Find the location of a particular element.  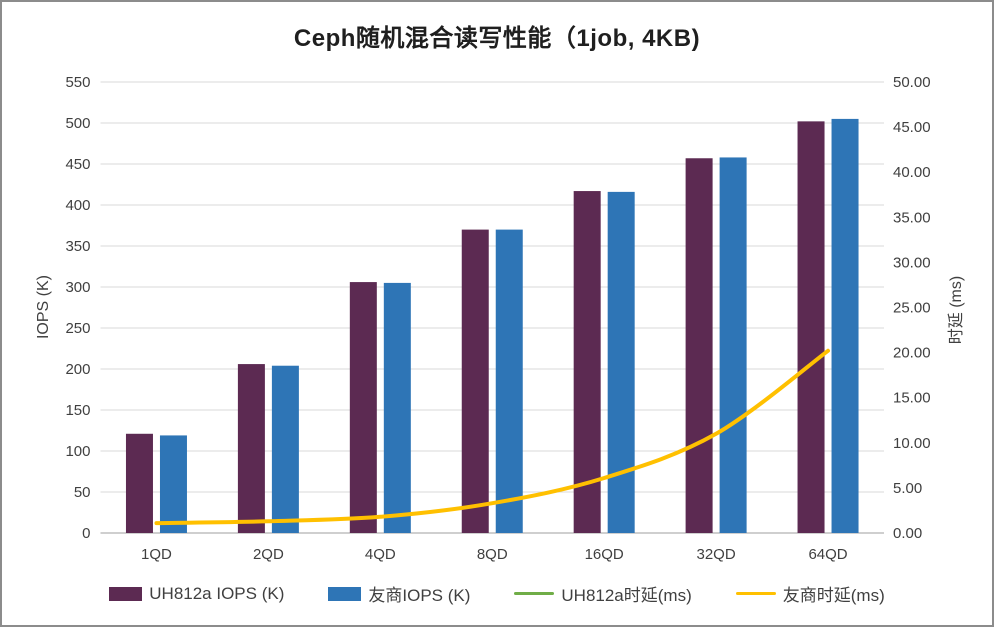

left-axis-tick-label: 150 is located at coordinates (77, 410).